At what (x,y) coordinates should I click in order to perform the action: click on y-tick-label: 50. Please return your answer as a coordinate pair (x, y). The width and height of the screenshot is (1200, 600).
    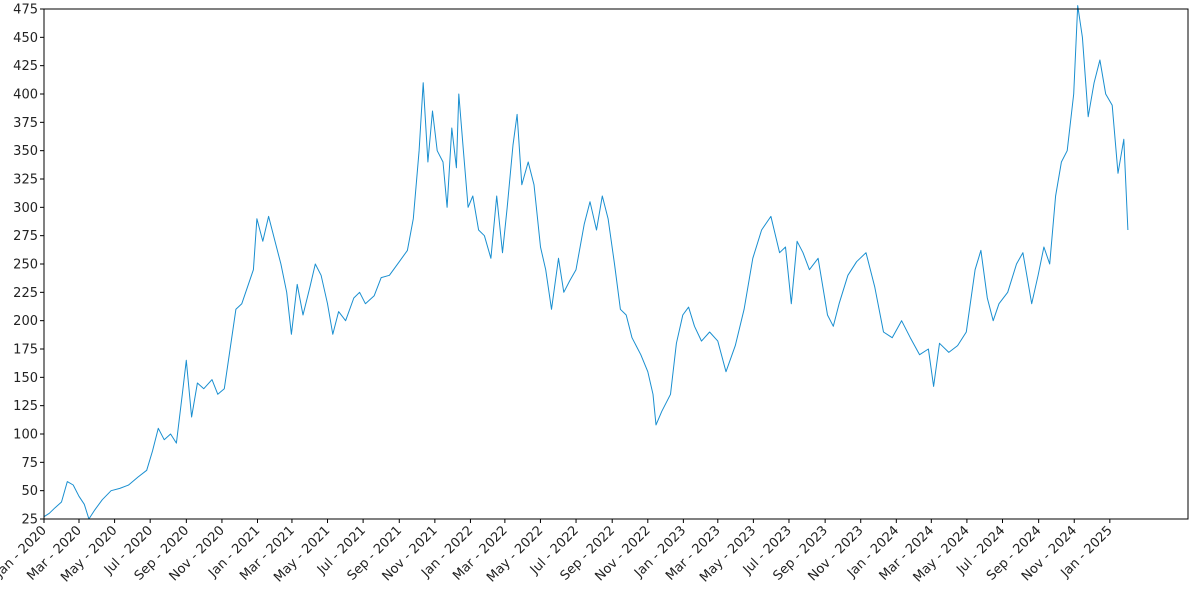
    Looking at the image, I should click on (29, 491).